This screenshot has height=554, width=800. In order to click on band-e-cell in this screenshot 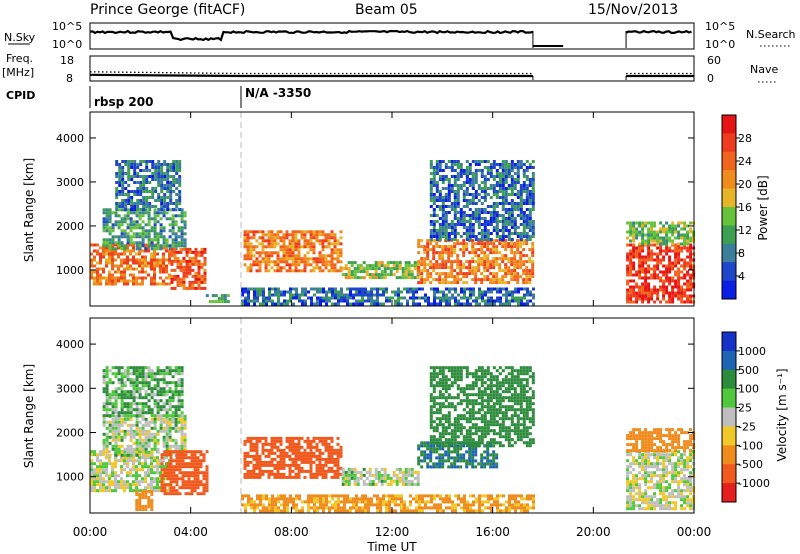, I will do `click(216, 302)`.